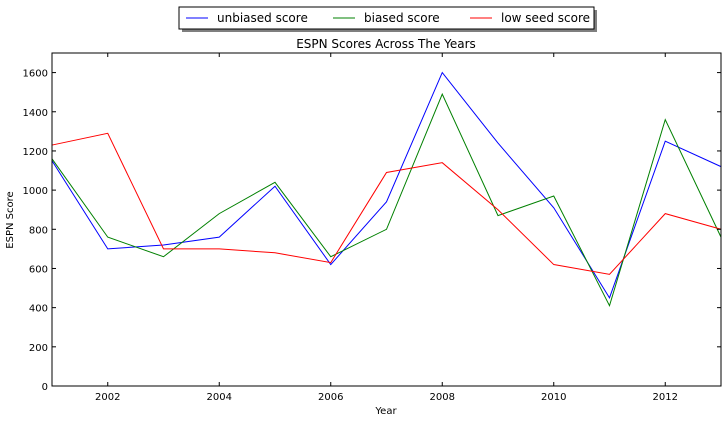 The image size is (728, 427). I want to click on x-tick-label: 2006, so click(330, 397).